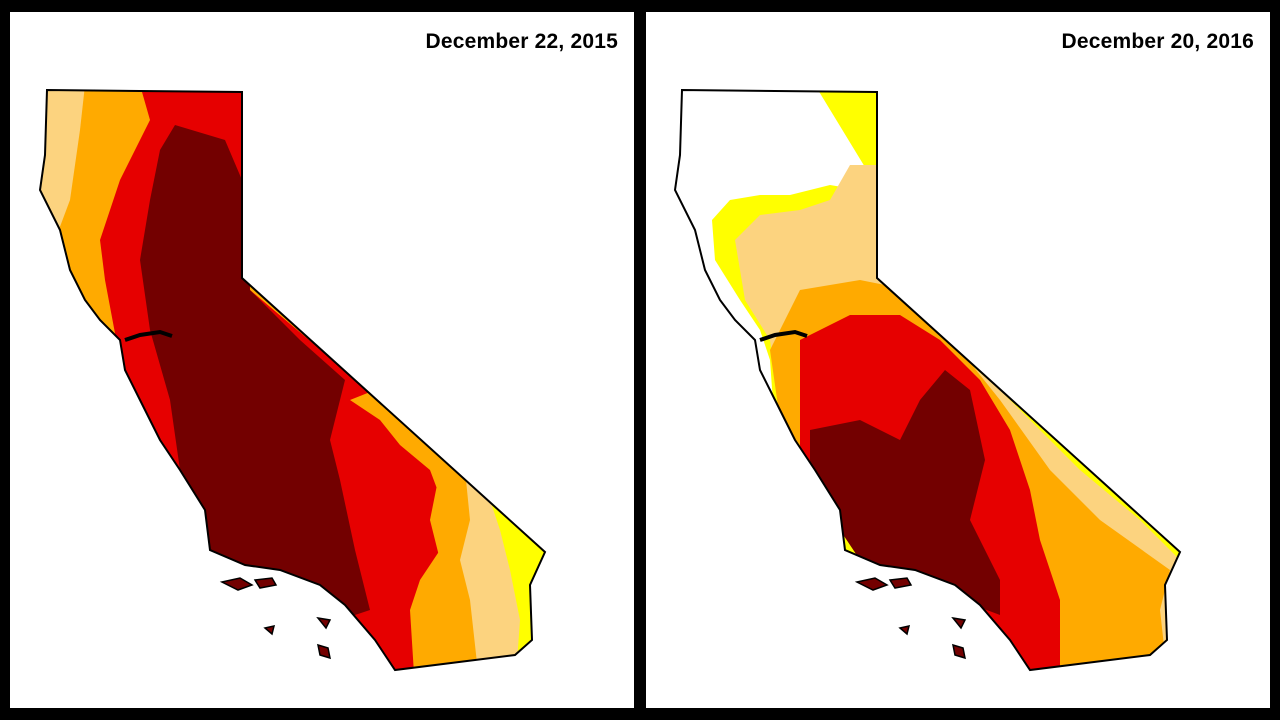 The image size is (1280, 720). I want to click on map-date-title: December 22, 2015, so click(521, 41).